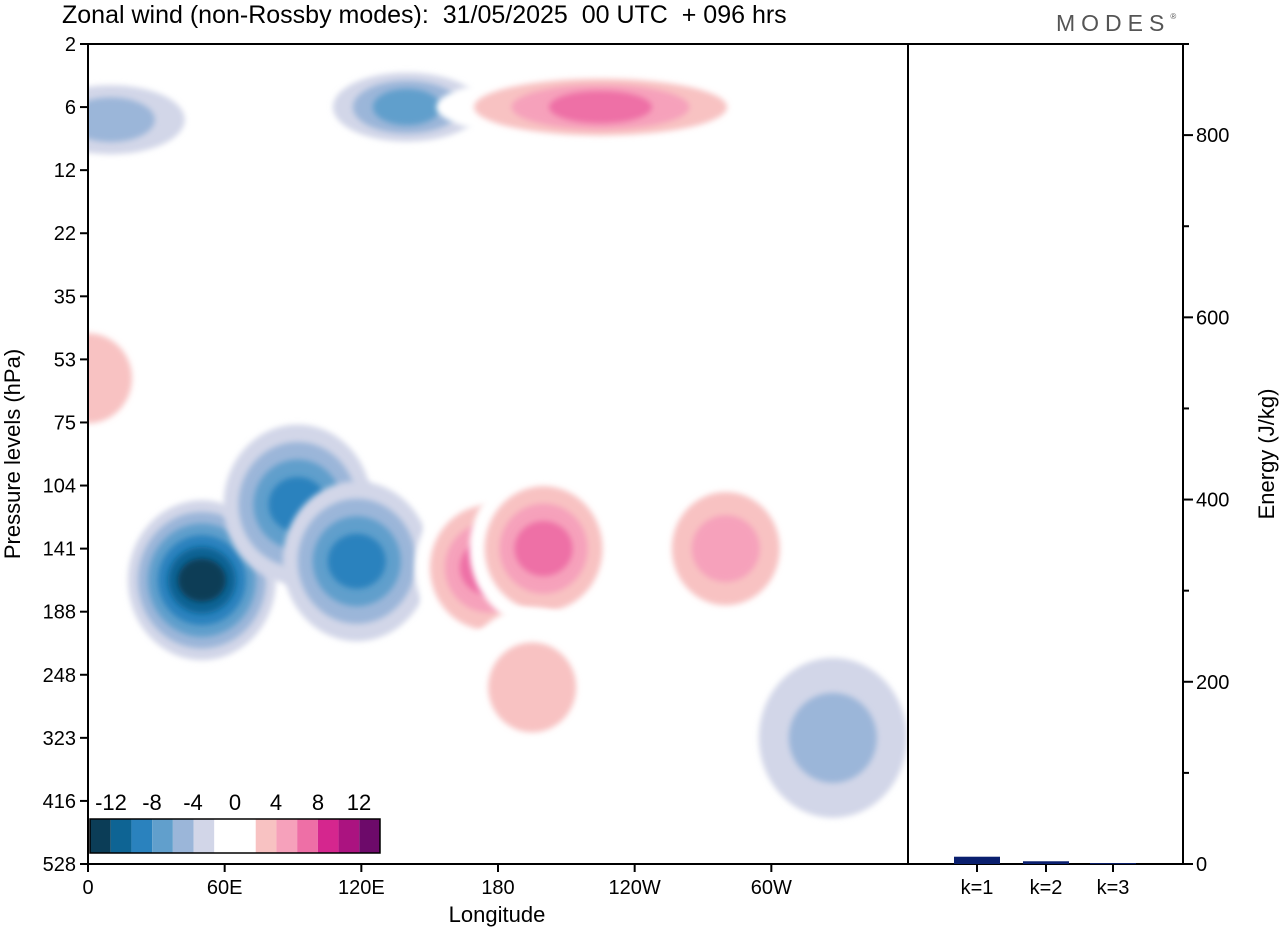  I want to click on x-tick-label: 120E, so click(361, 888).